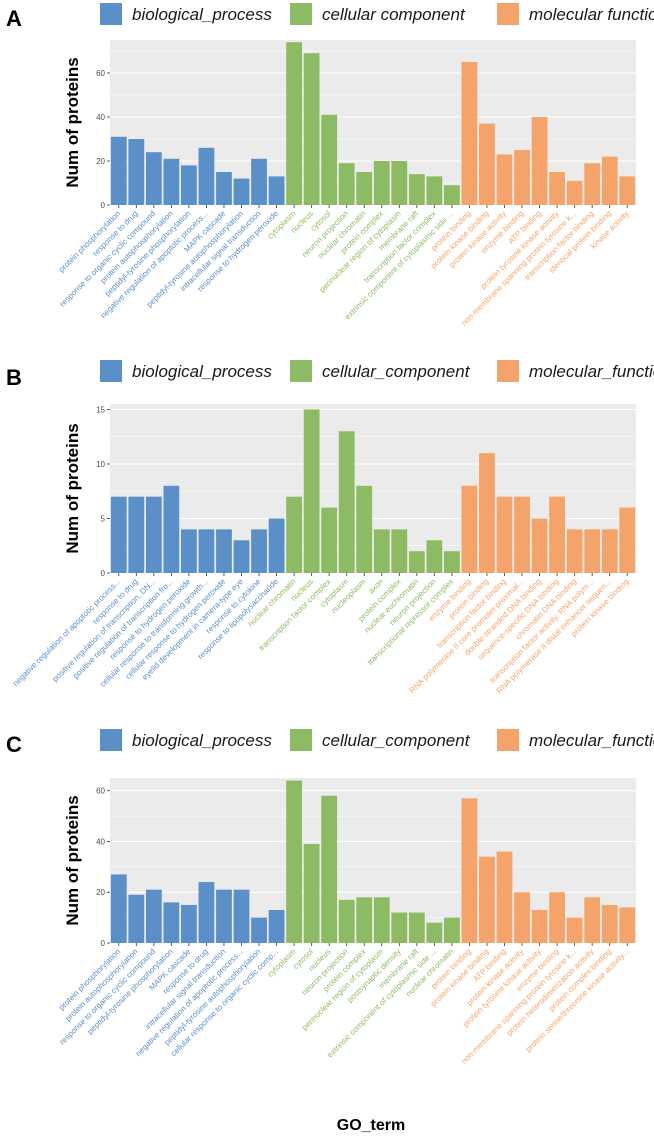  What do you see at coordinates (591, 740) in the screenshot?
I see `legend-label-molecular-function: molecular_function` at bounding box center [591, 740].